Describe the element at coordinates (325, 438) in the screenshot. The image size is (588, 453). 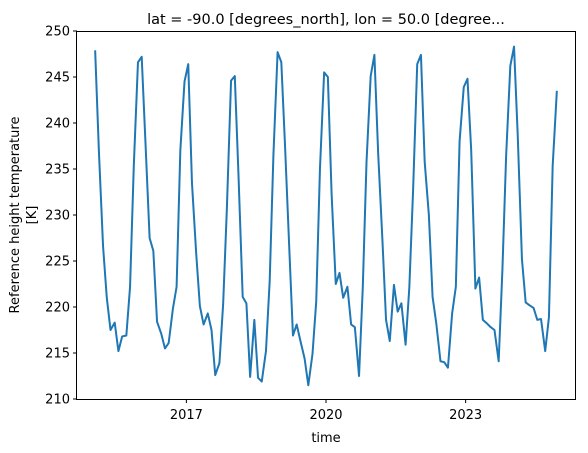
I see `x-axis-label: time` at that location.